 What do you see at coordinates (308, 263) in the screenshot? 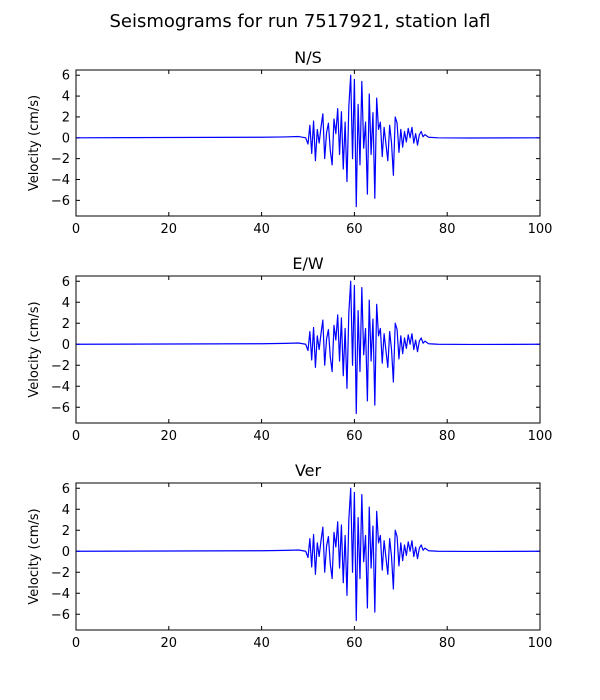
I see `subplot-title: E/W` at bounding box center [308, 263].